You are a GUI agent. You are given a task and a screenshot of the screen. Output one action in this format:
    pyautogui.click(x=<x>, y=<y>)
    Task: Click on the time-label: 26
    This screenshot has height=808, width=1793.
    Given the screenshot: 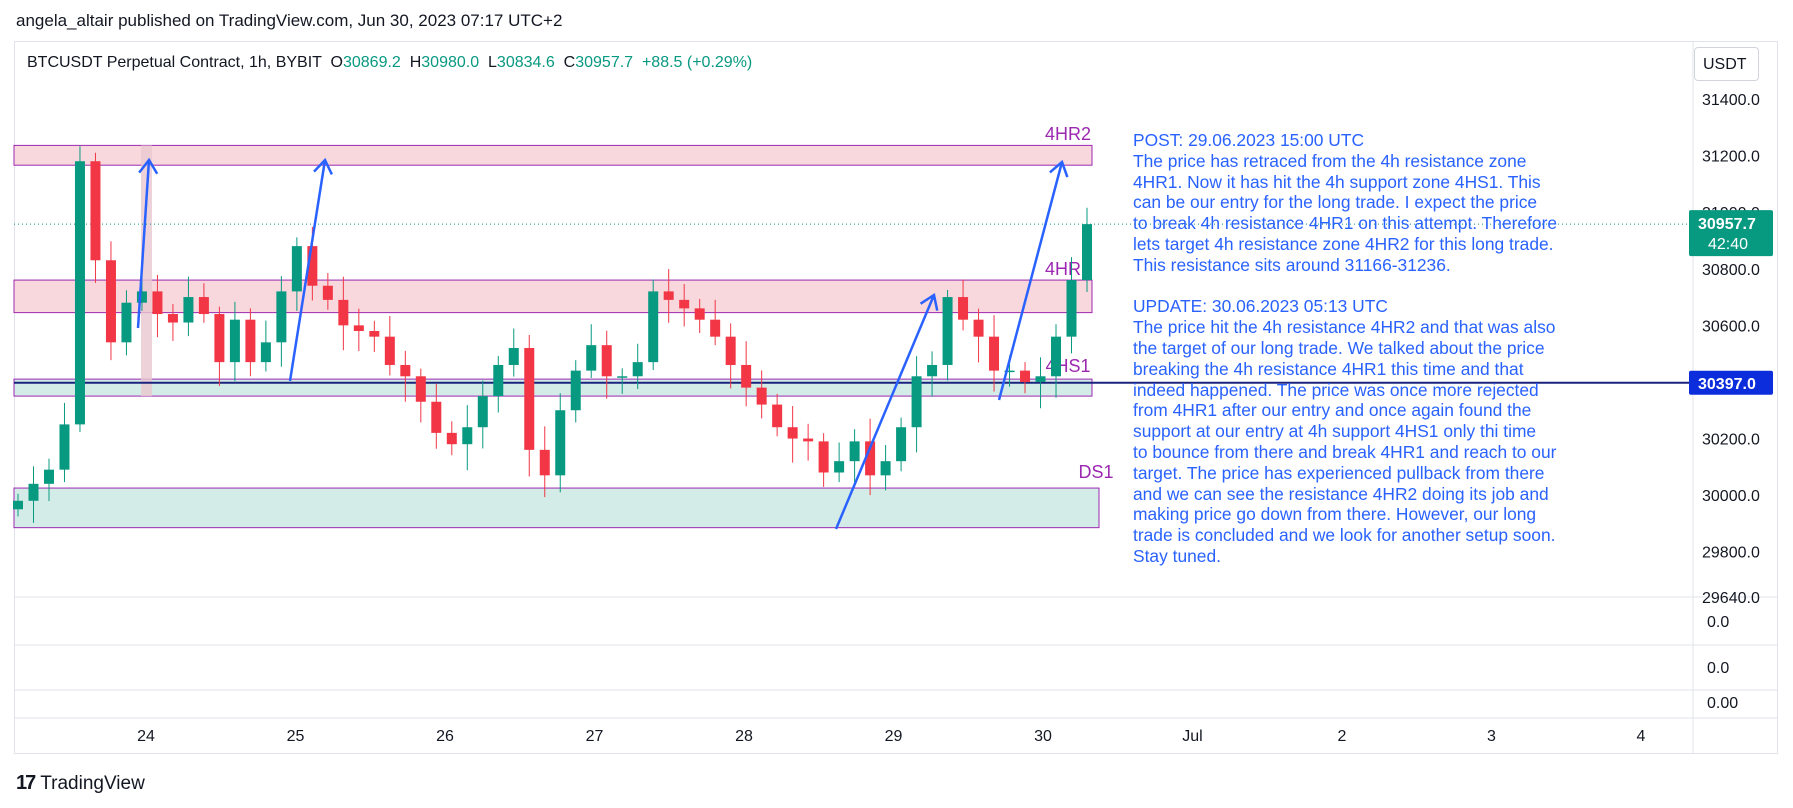 What is the action you would take?
    pyautogui.click(x=445, y=736)
    